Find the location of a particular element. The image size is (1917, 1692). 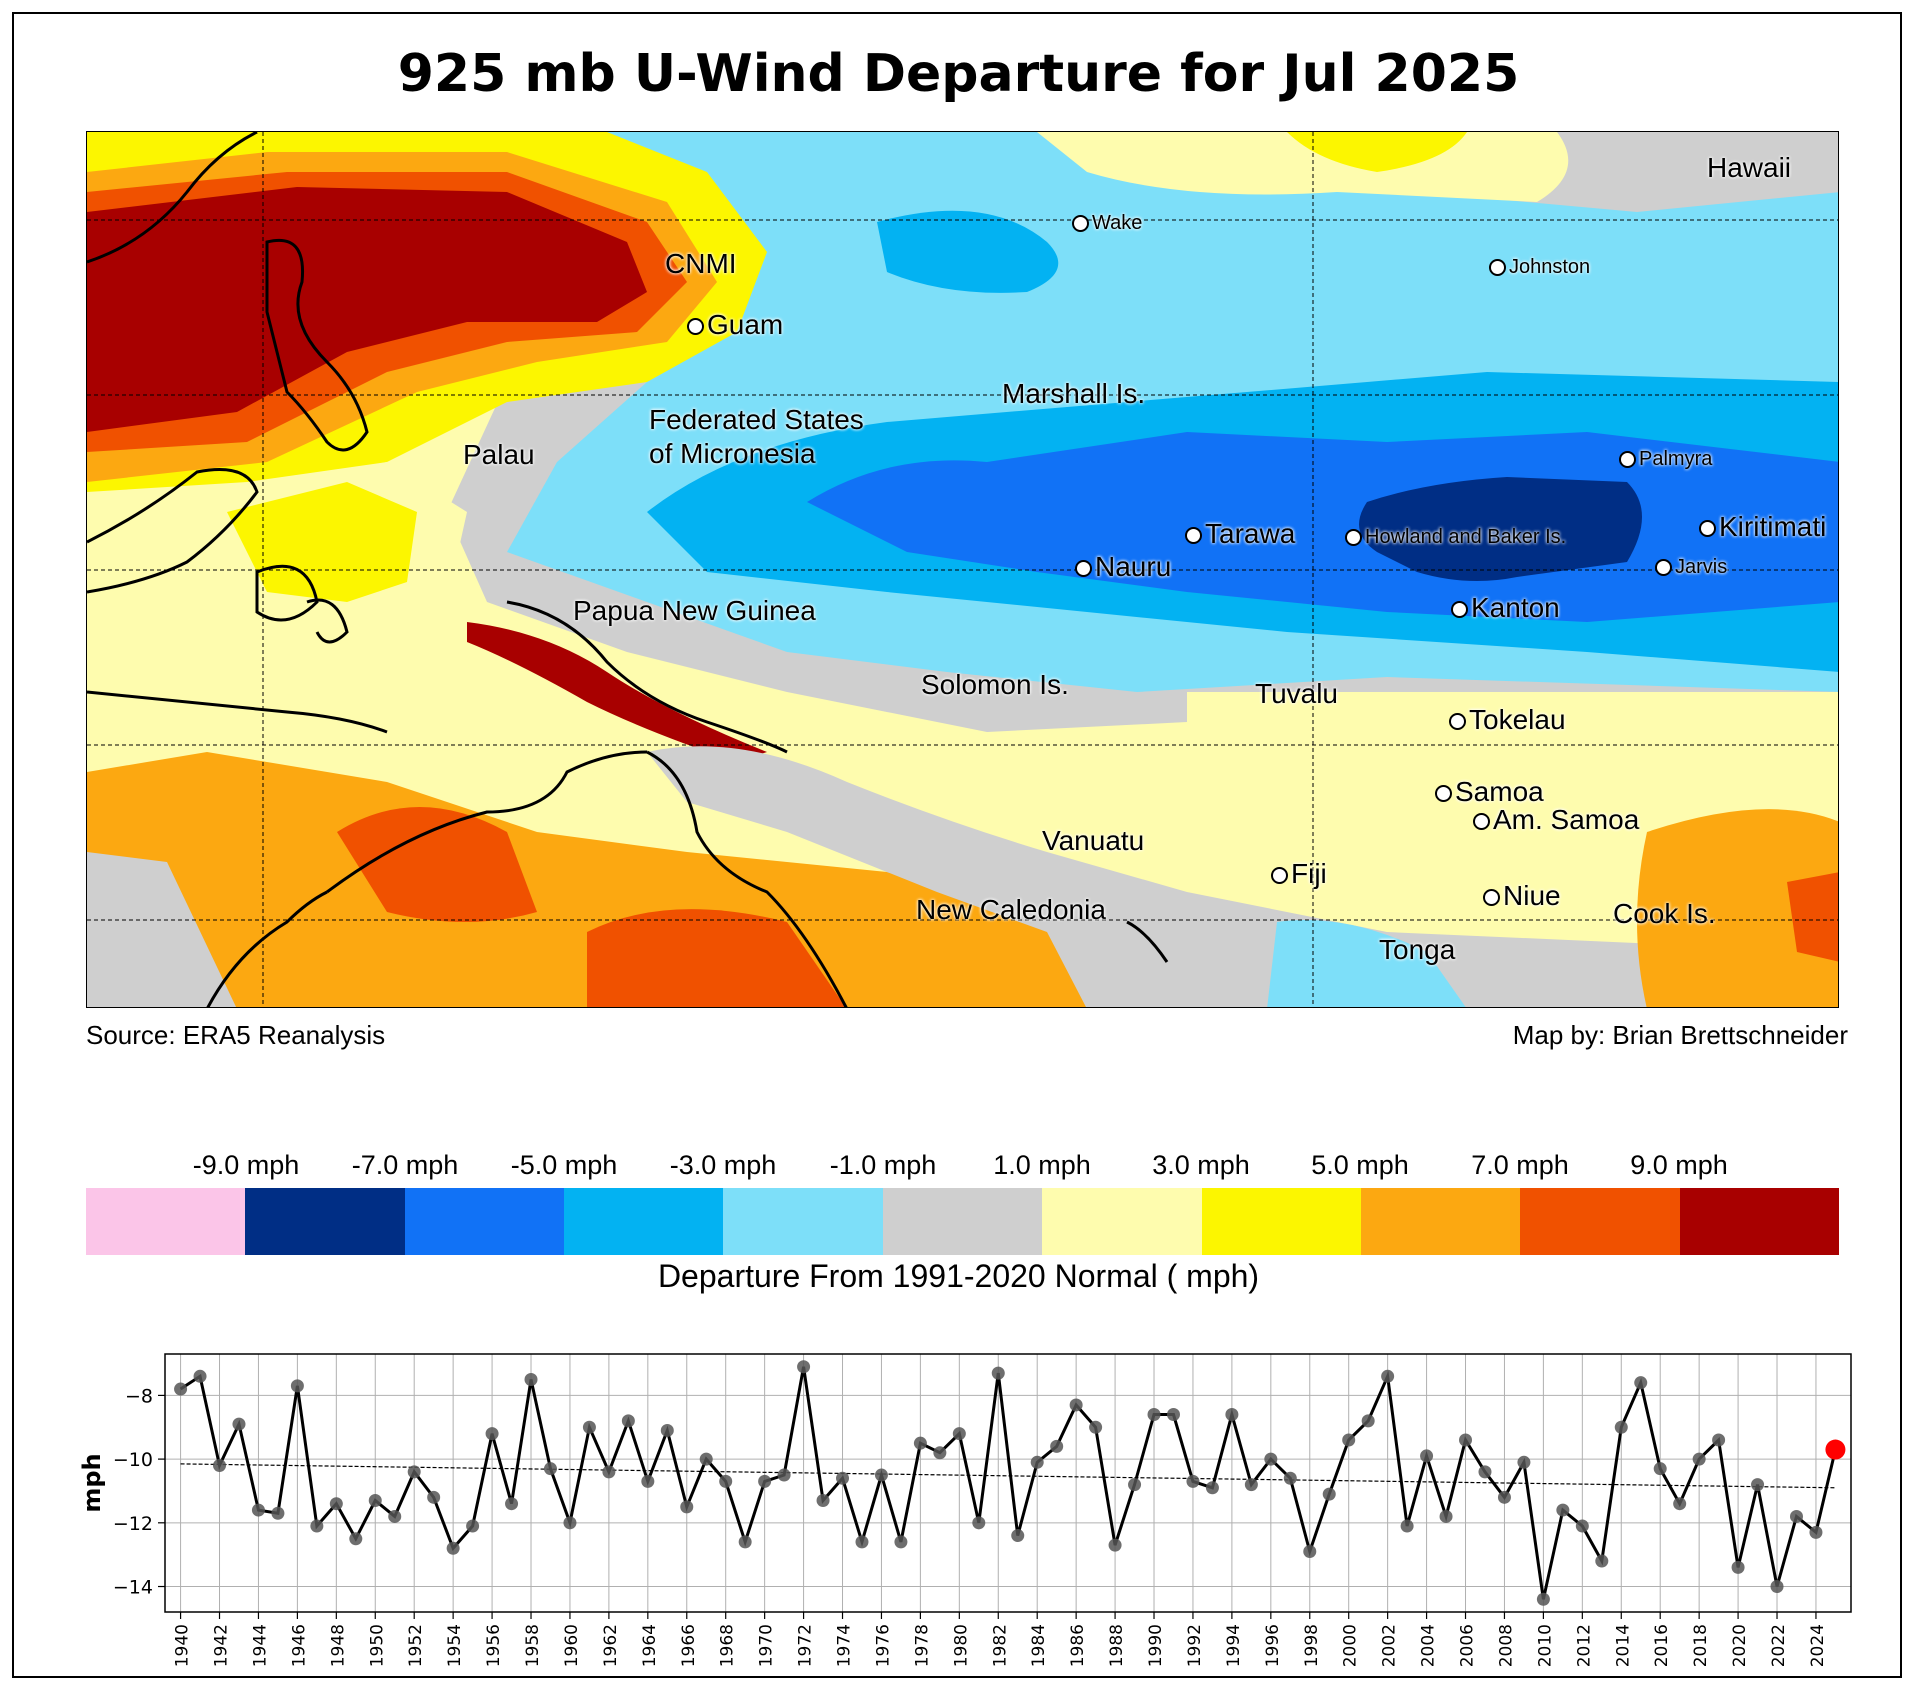

marker-samoa is located at coordinates (1443, 794).